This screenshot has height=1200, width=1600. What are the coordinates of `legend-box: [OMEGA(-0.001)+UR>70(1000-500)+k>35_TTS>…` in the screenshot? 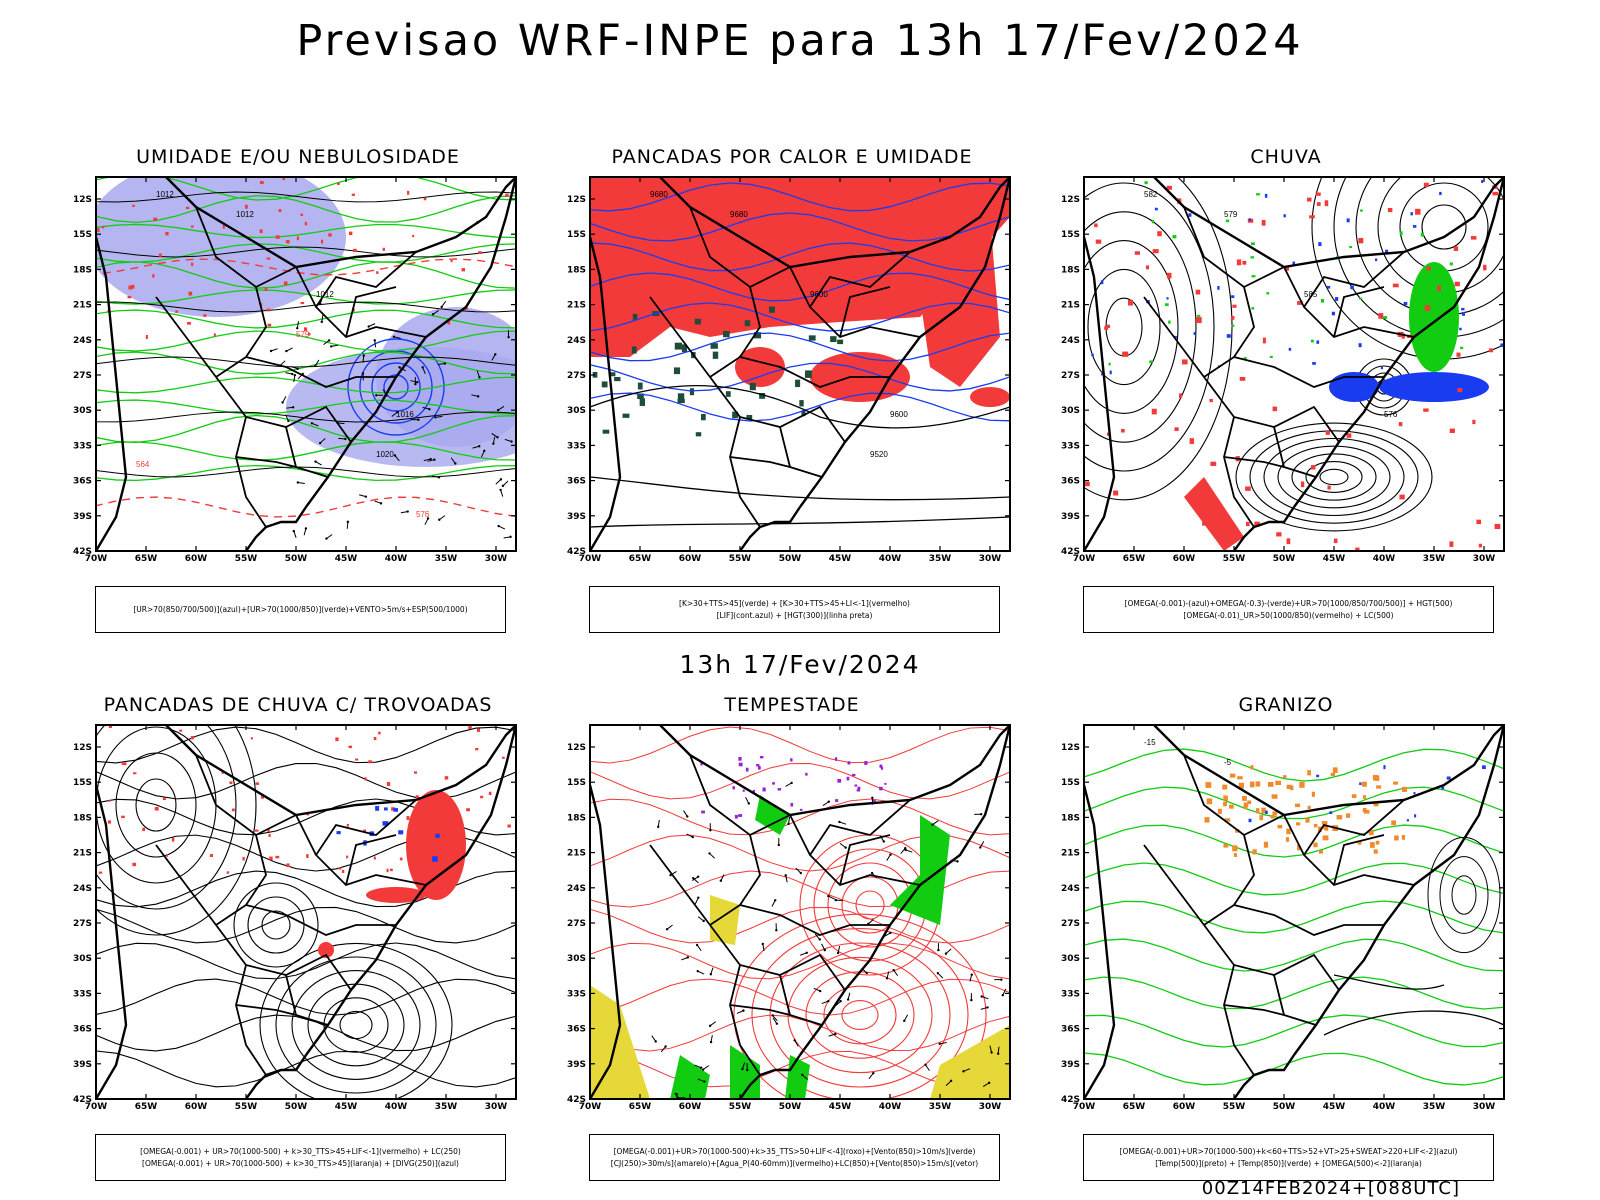 It's located at (794, 1157).